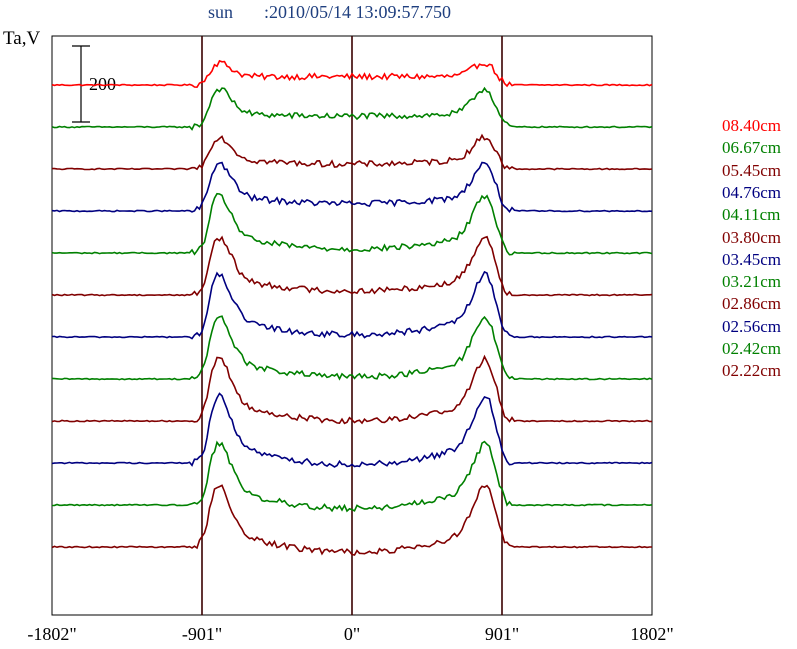 The height and width of the screenshot is (649, 797). I want to click on legend-item: 06.67cm, so click(752, 148).